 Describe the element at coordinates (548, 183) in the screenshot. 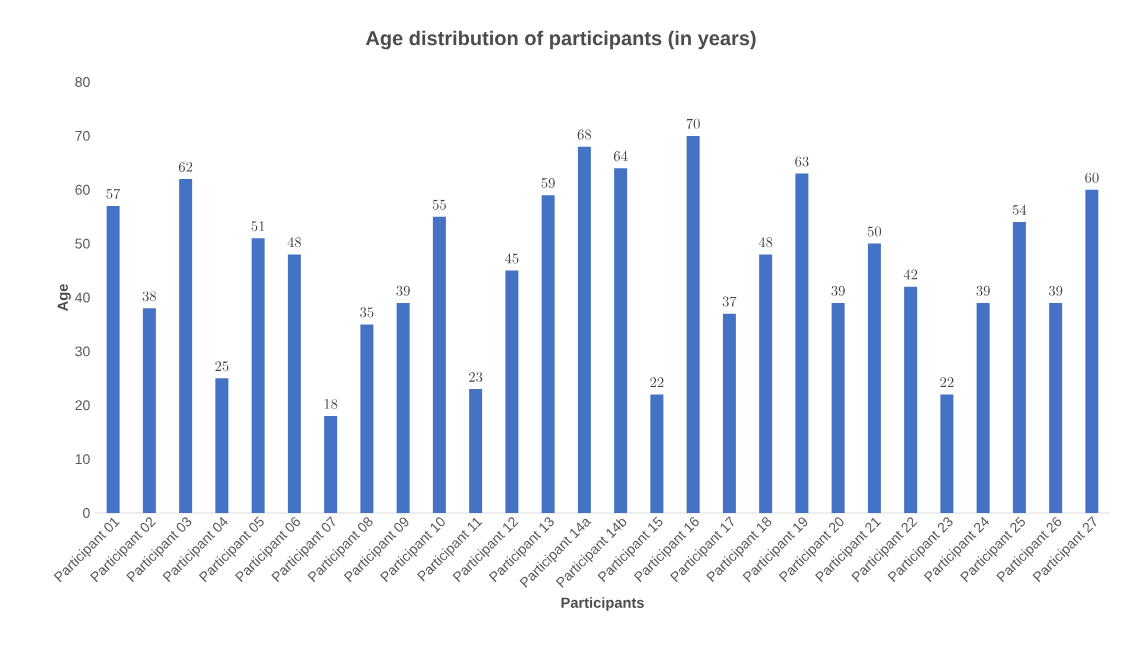

I see `data-label: 59` at that location.